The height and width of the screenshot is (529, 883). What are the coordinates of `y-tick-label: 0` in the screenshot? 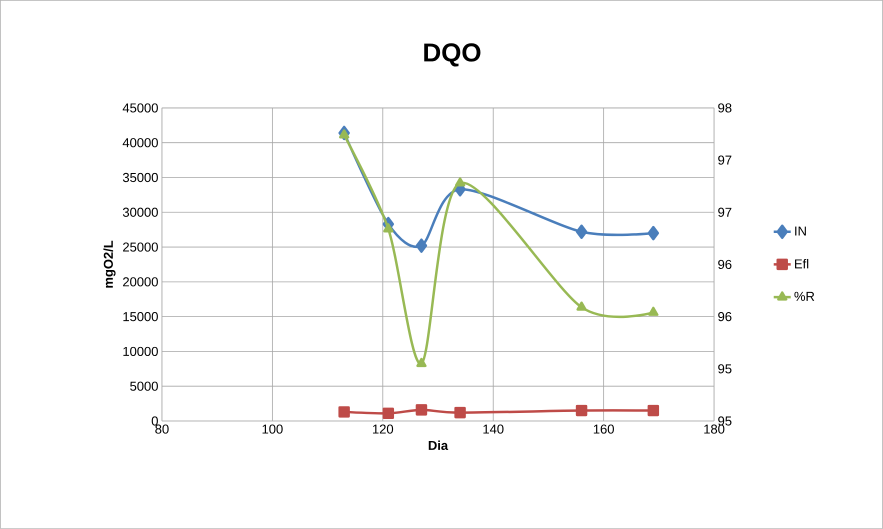 It's located at (155, 421).